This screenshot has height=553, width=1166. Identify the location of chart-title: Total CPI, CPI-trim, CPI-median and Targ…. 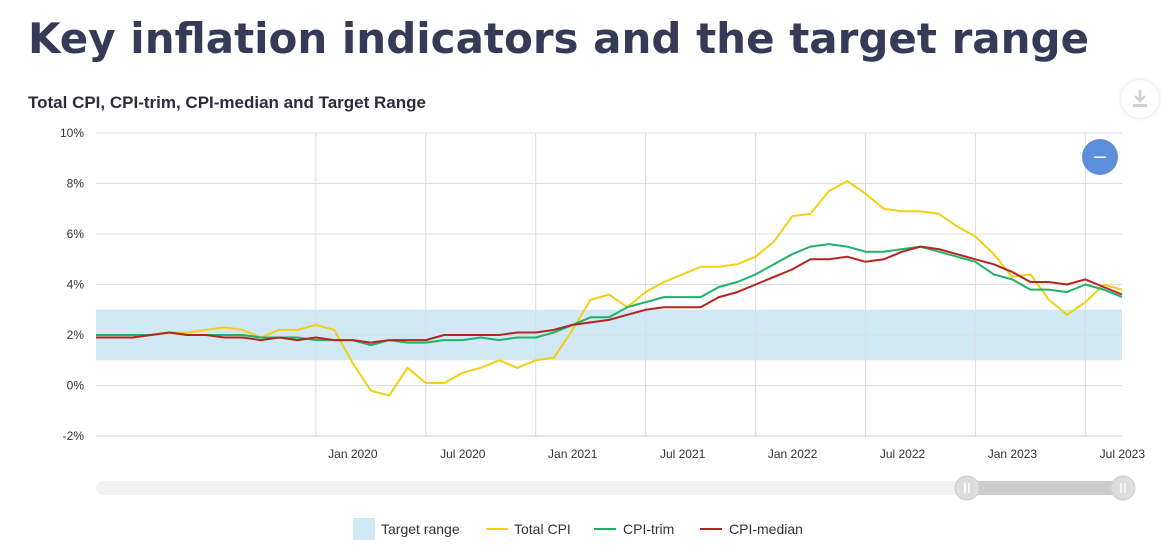
(227, 102).